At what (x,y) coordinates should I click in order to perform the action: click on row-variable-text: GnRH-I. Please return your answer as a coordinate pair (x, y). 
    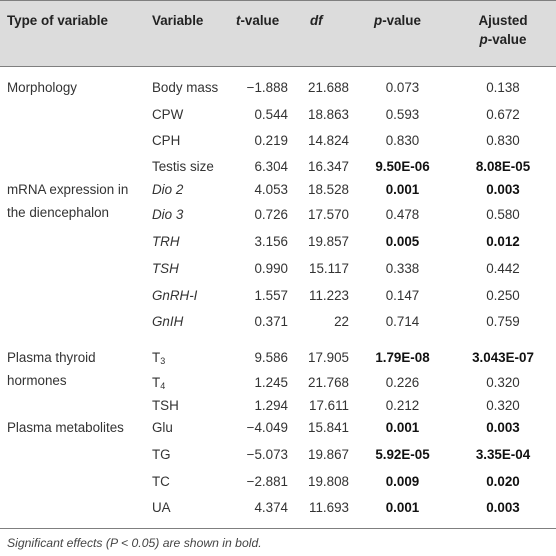
    Looking at the image, I should click on (175, 295).